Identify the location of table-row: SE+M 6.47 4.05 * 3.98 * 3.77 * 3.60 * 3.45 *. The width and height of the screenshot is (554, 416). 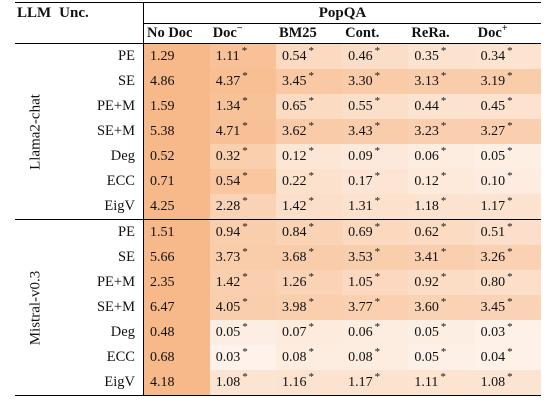
(278, 307).